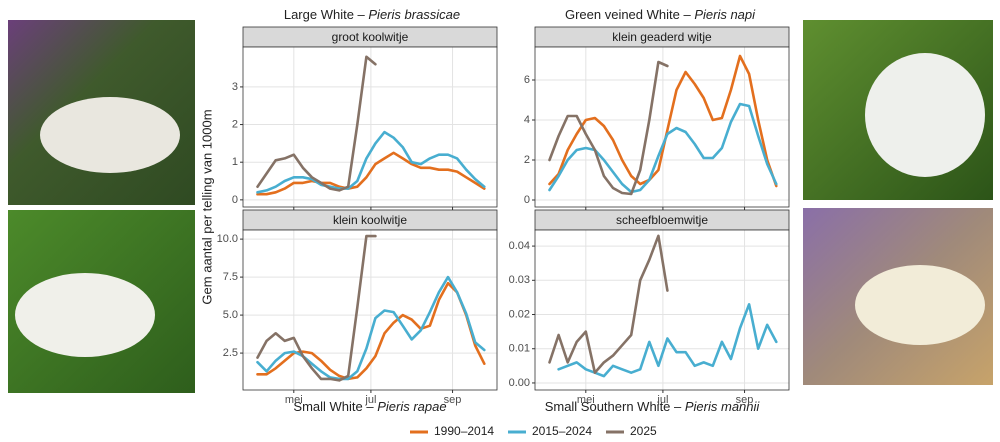  I want to click on panel-title: Small Southern White – Pieris mannii, so click(653, 406).